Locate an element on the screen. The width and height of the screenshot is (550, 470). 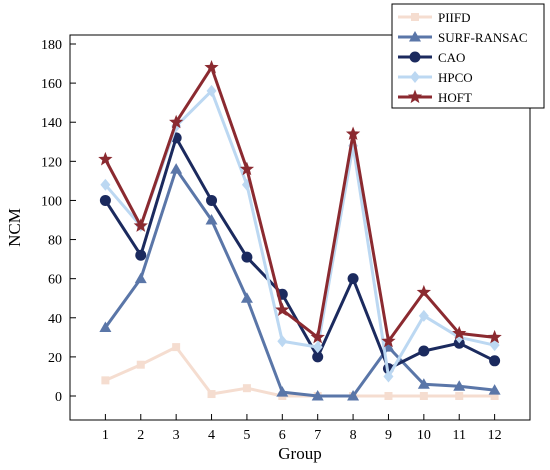
x-tick-label: 6 is located at coordinates (282, 435).